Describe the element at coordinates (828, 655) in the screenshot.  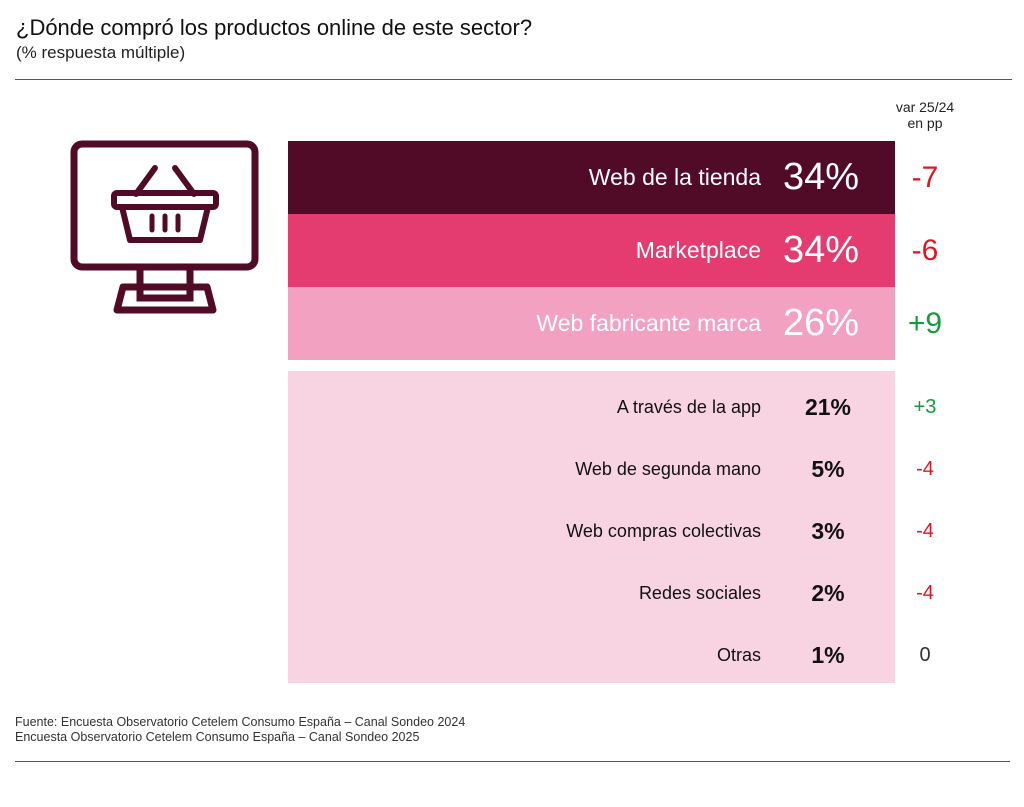
I see `channel-percent: 1%` at that location.